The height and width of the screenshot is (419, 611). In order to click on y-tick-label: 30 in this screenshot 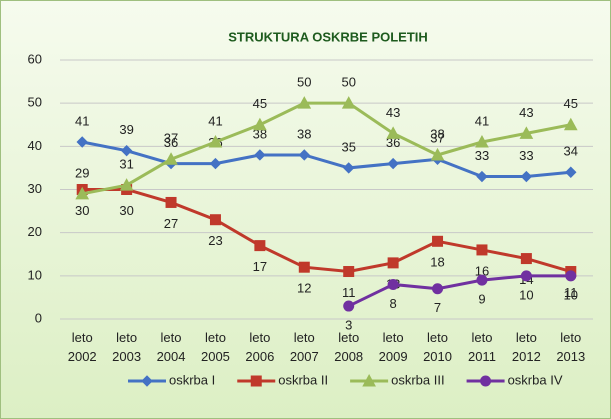, I will do `click(35, 188)`.